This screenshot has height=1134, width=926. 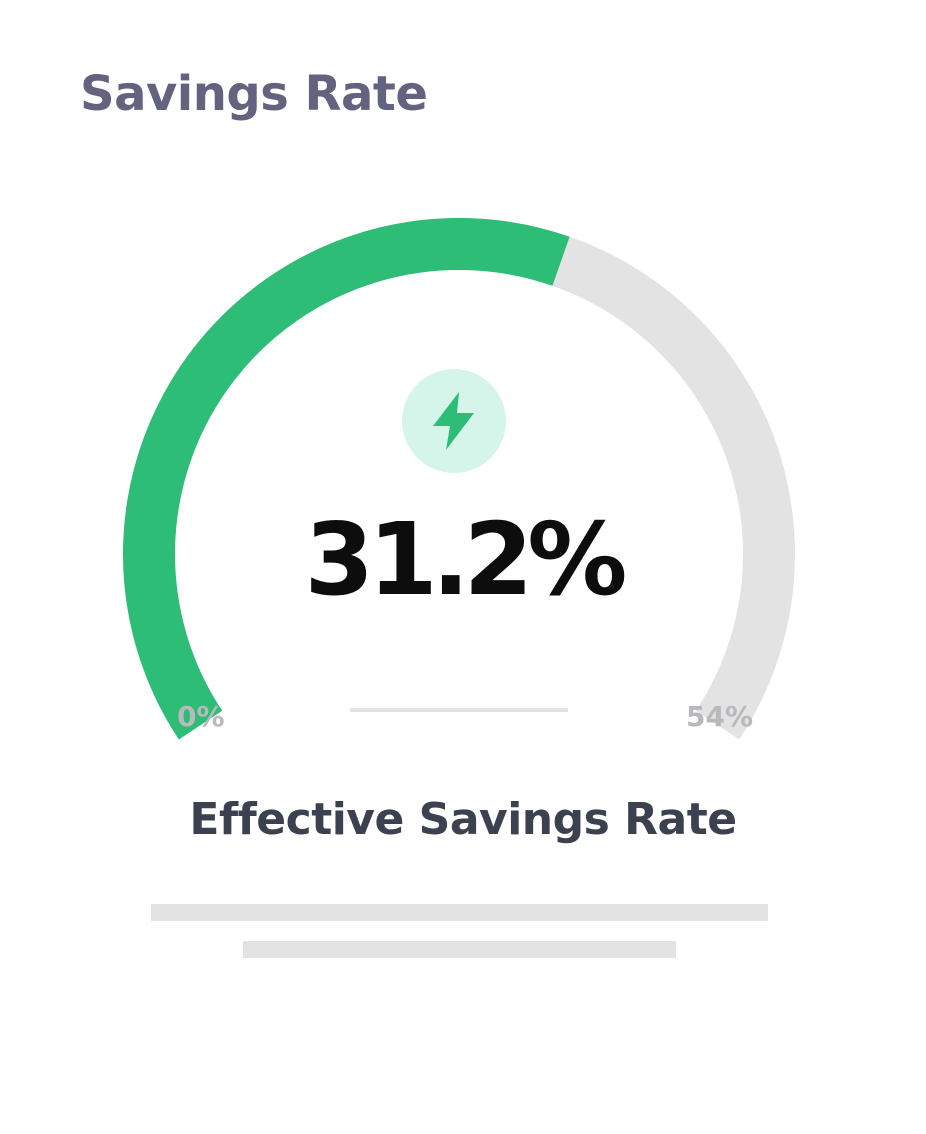 What do you see at coordinates (453, 421) in the screenshot?
I see `lightning-icon` at bounding box center [453, 421].